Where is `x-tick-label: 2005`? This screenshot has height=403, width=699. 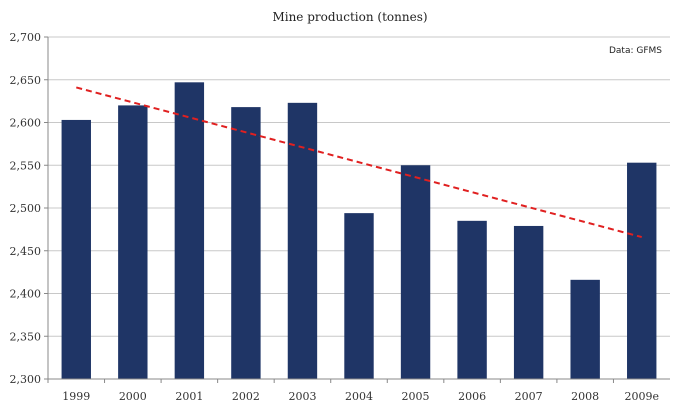 x-tick-label: 2005 is located at coordinates (416, 396).